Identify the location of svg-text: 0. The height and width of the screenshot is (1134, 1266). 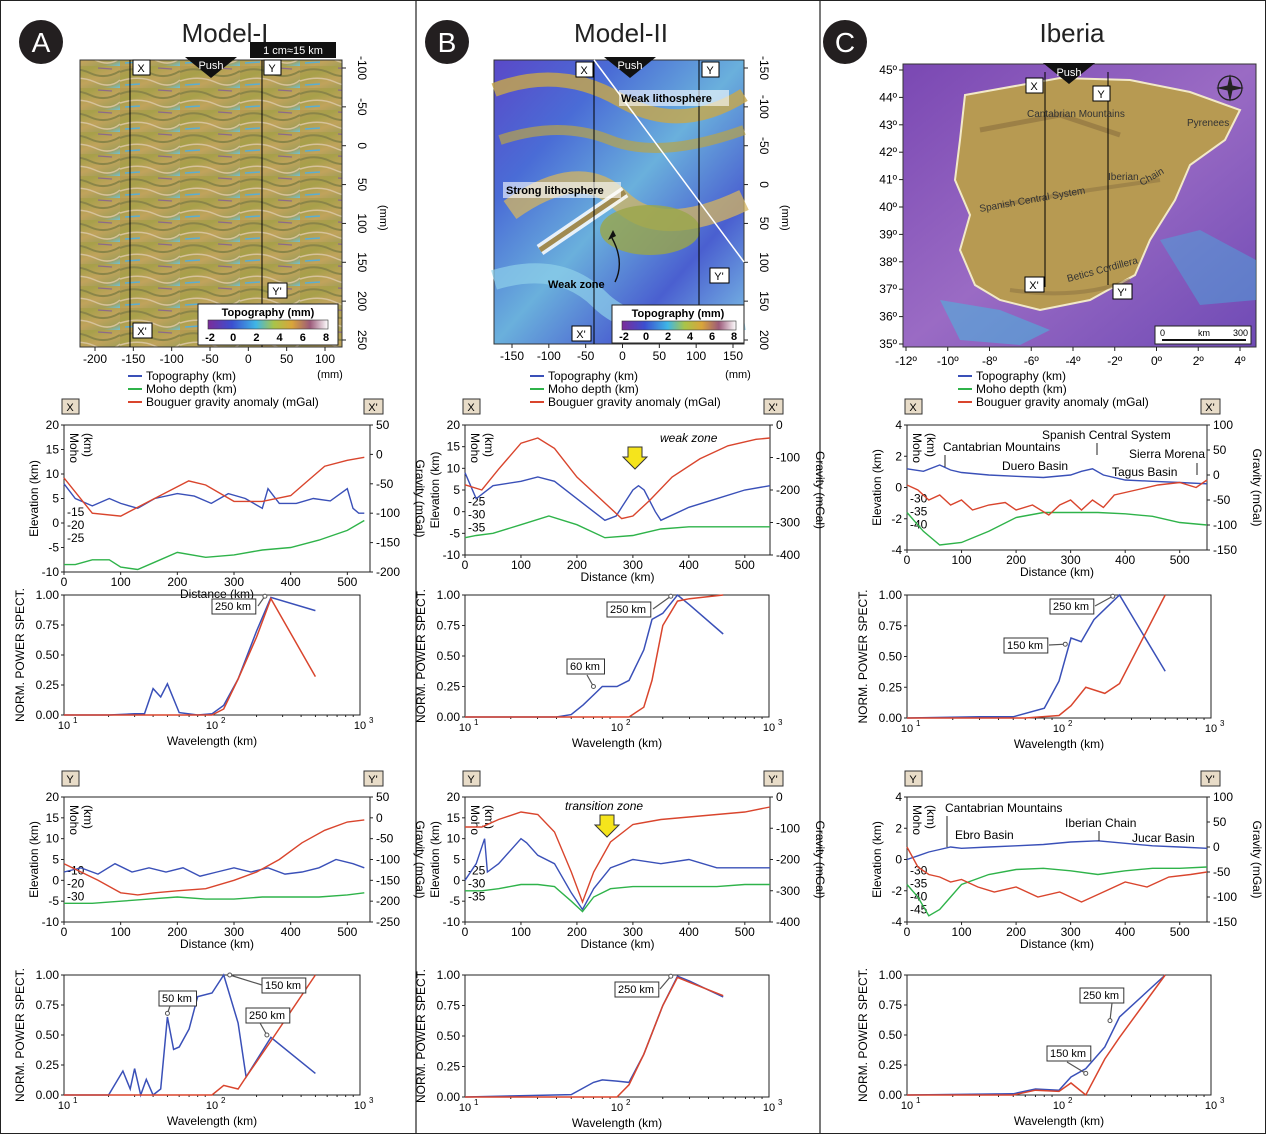
(1162, 333).